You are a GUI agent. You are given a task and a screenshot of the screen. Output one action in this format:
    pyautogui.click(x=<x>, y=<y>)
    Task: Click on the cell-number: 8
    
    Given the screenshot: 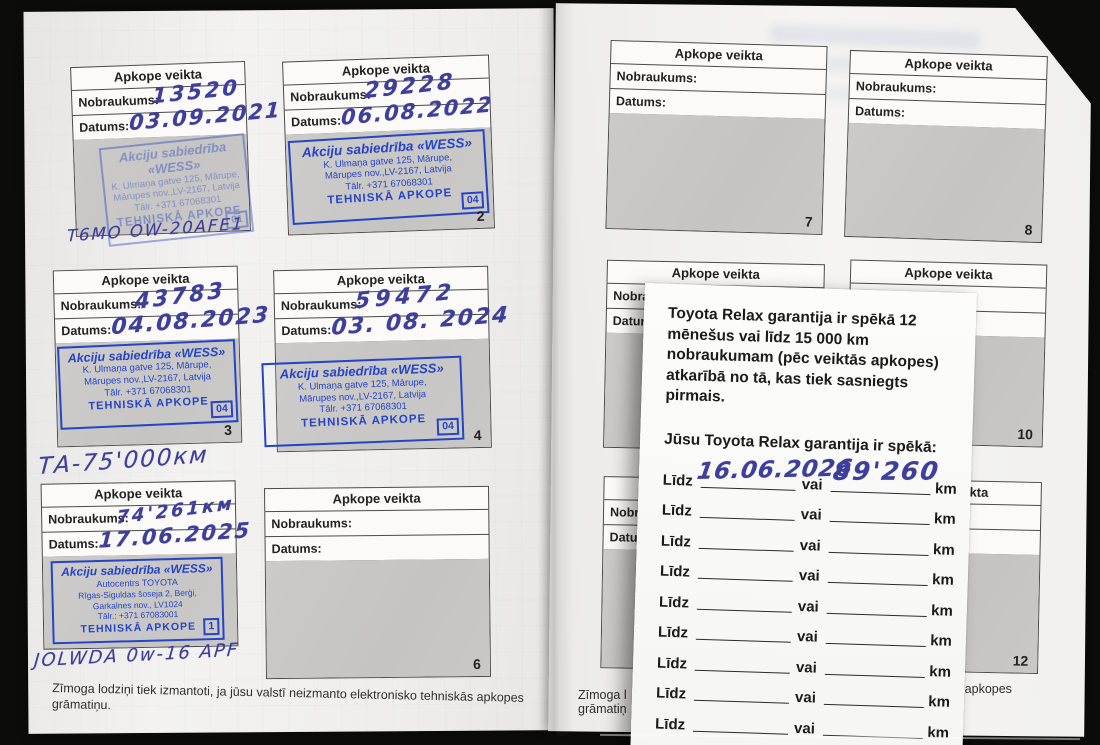 What is the action you would take?
    pyautogui.click(x=1028, y=229)
    